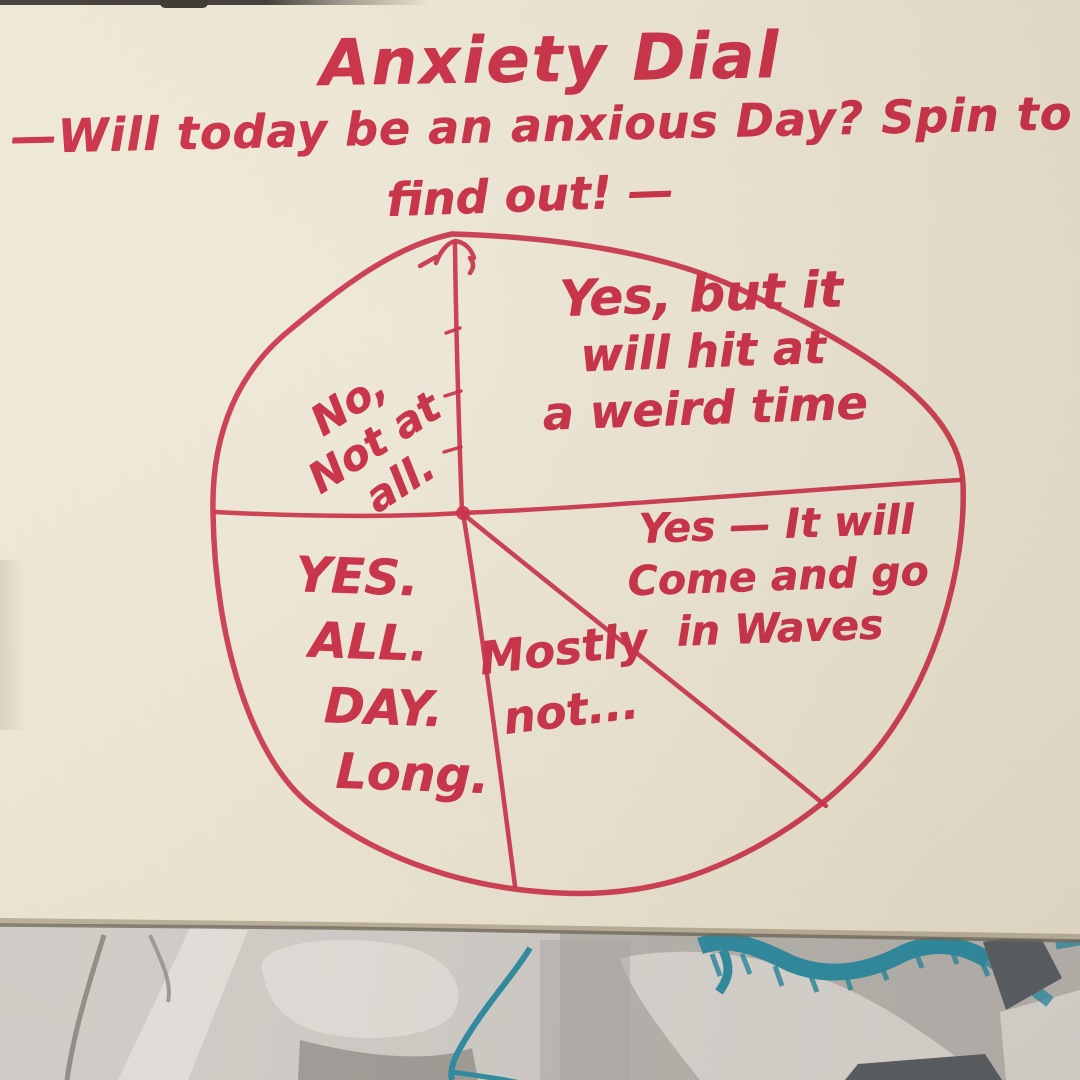  What do you see at coordinates (452, 390) in the screenshot?
I see `spoke-tick-marks` at bounding box center [452, 390].